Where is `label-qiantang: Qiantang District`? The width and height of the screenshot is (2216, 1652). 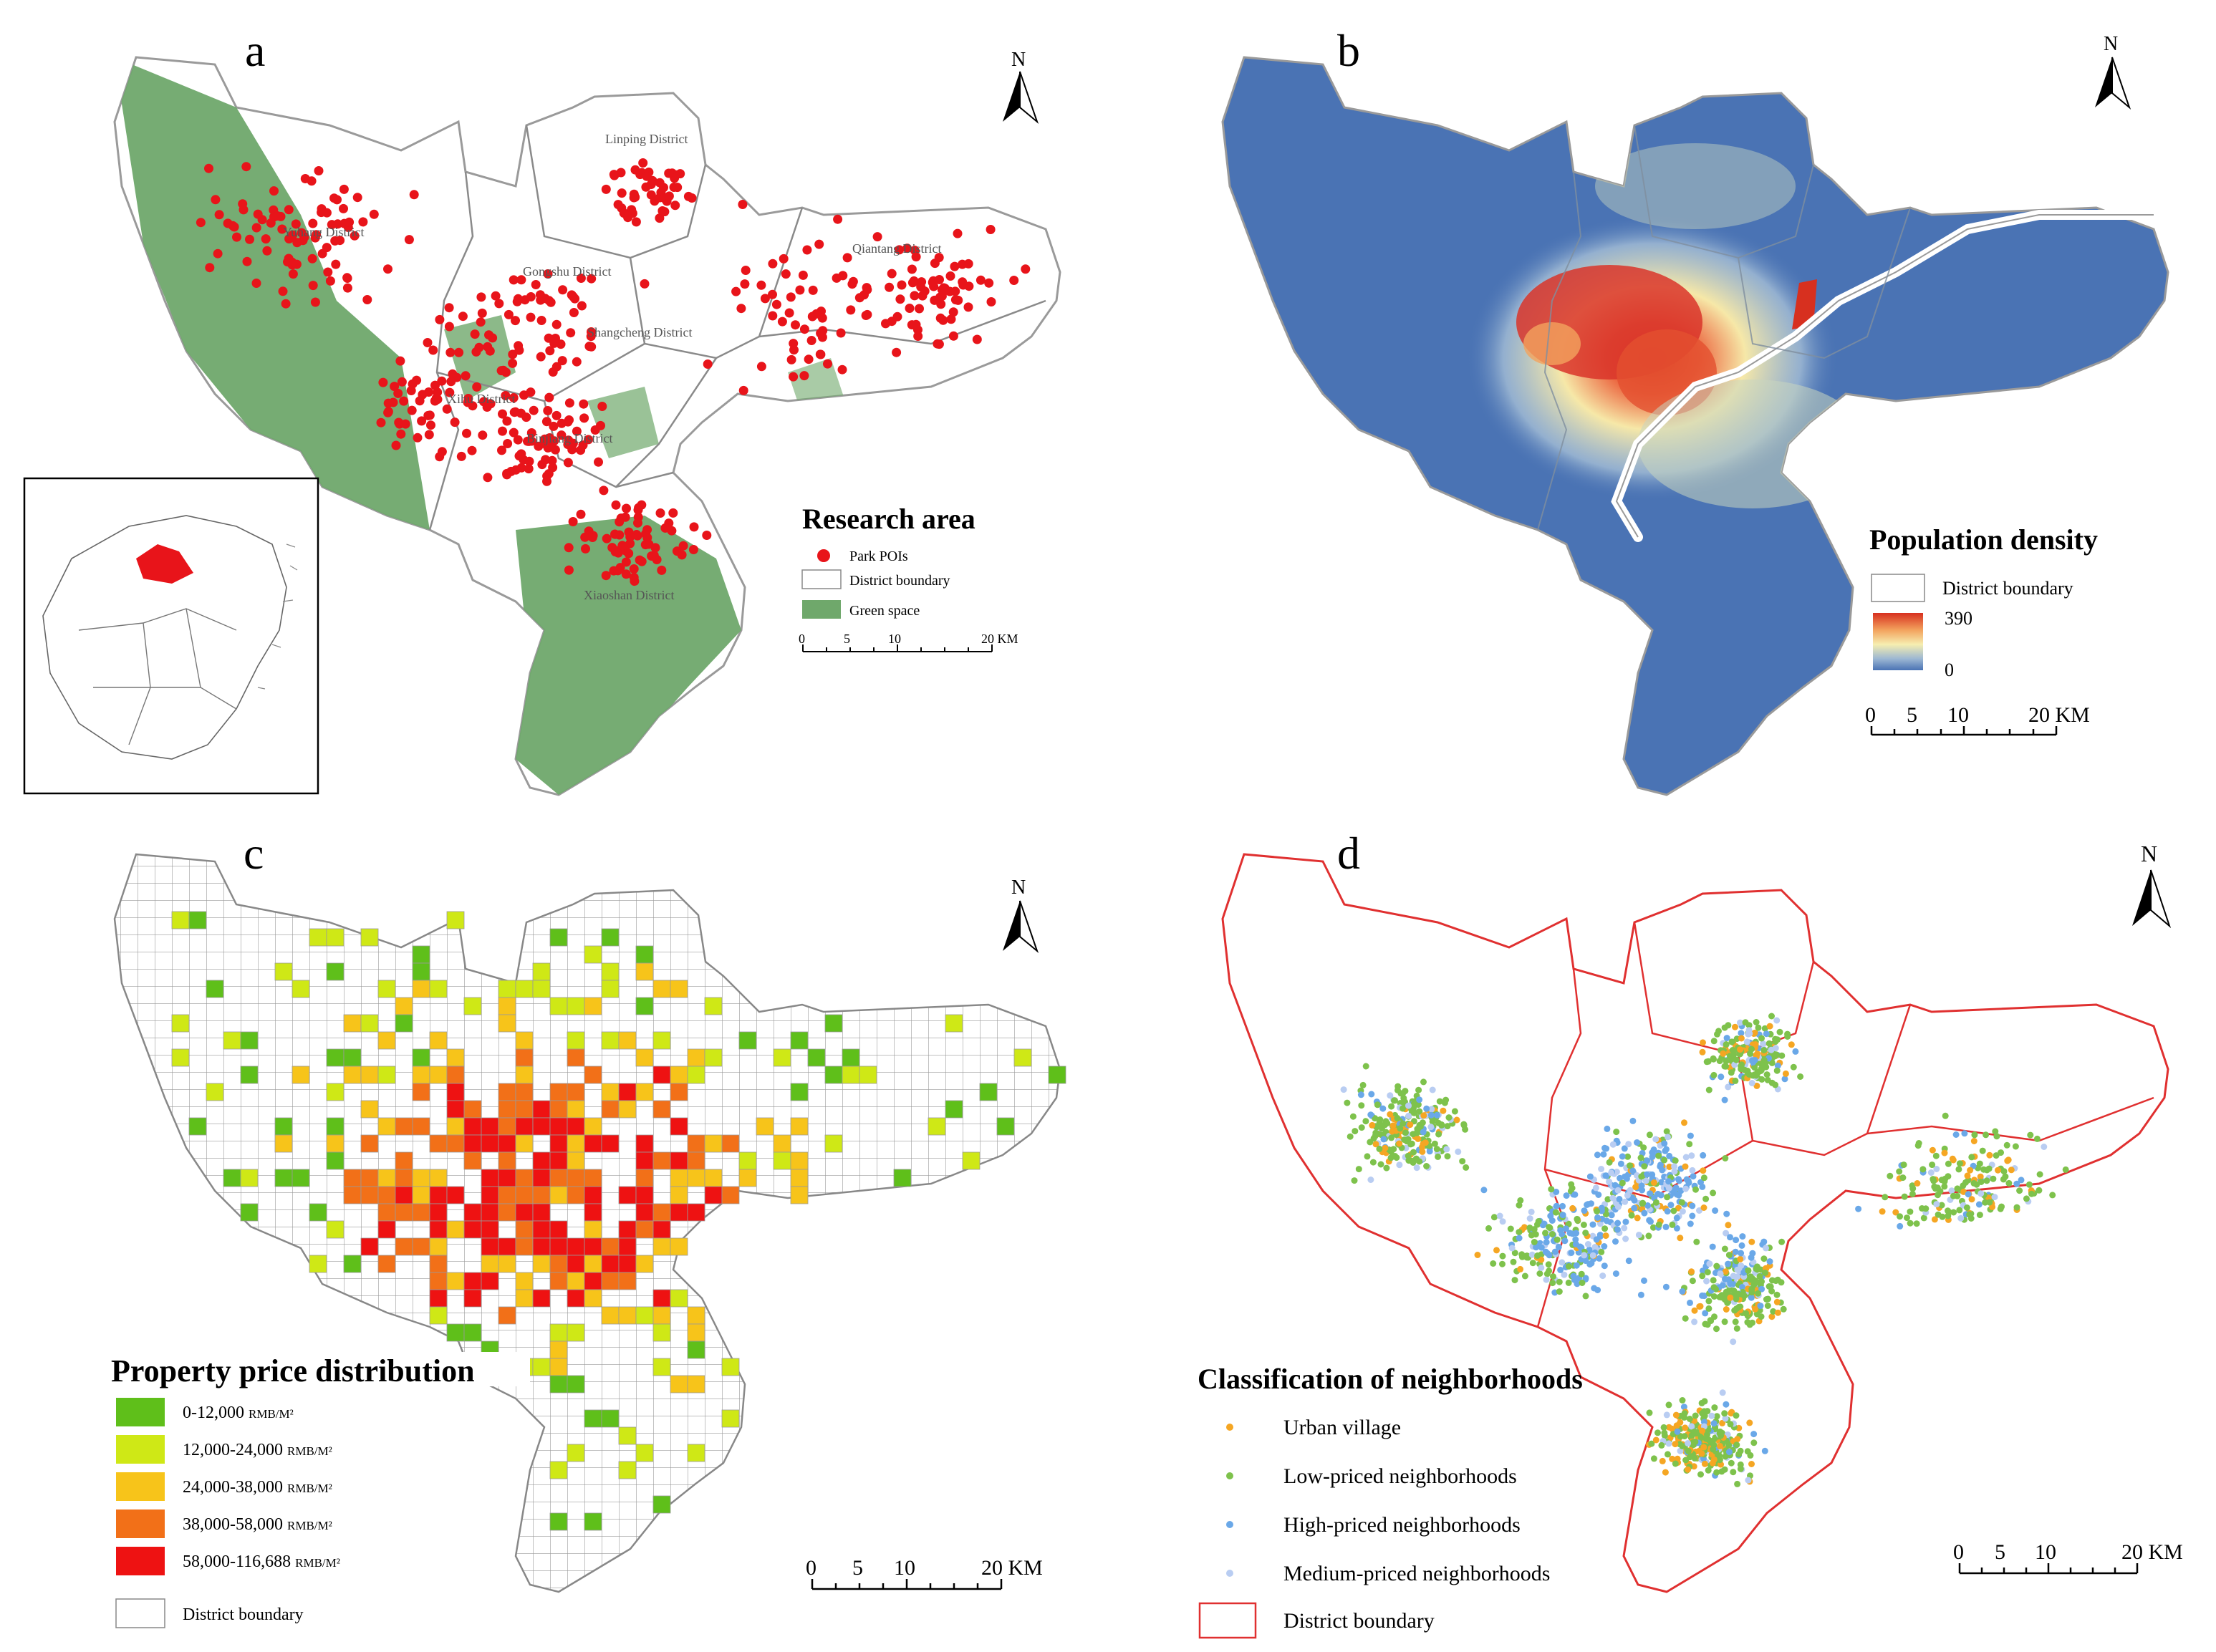 label-qiantang: Qiantang District is located at coordinates (896, 249).